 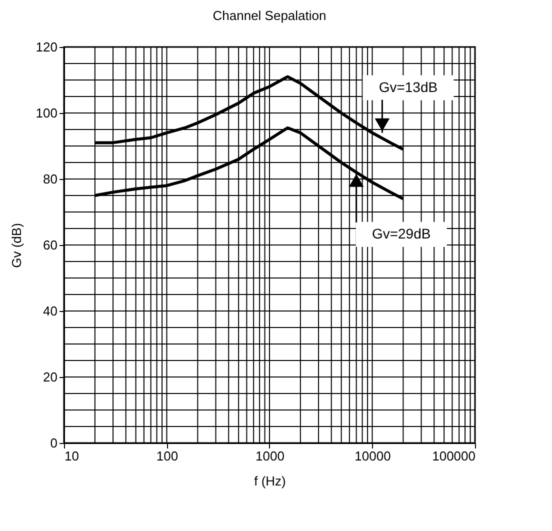 I want to click on x-tick-label: 10, so click(x=71, y=456).